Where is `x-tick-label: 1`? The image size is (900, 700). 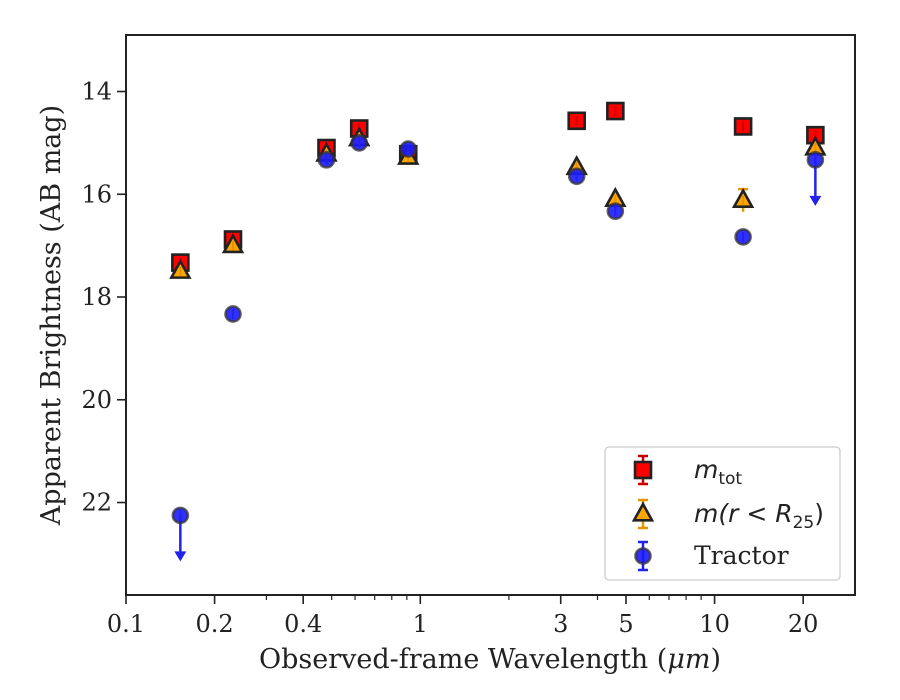
x-tick-label: 1 is located at coordinates (420, 624).